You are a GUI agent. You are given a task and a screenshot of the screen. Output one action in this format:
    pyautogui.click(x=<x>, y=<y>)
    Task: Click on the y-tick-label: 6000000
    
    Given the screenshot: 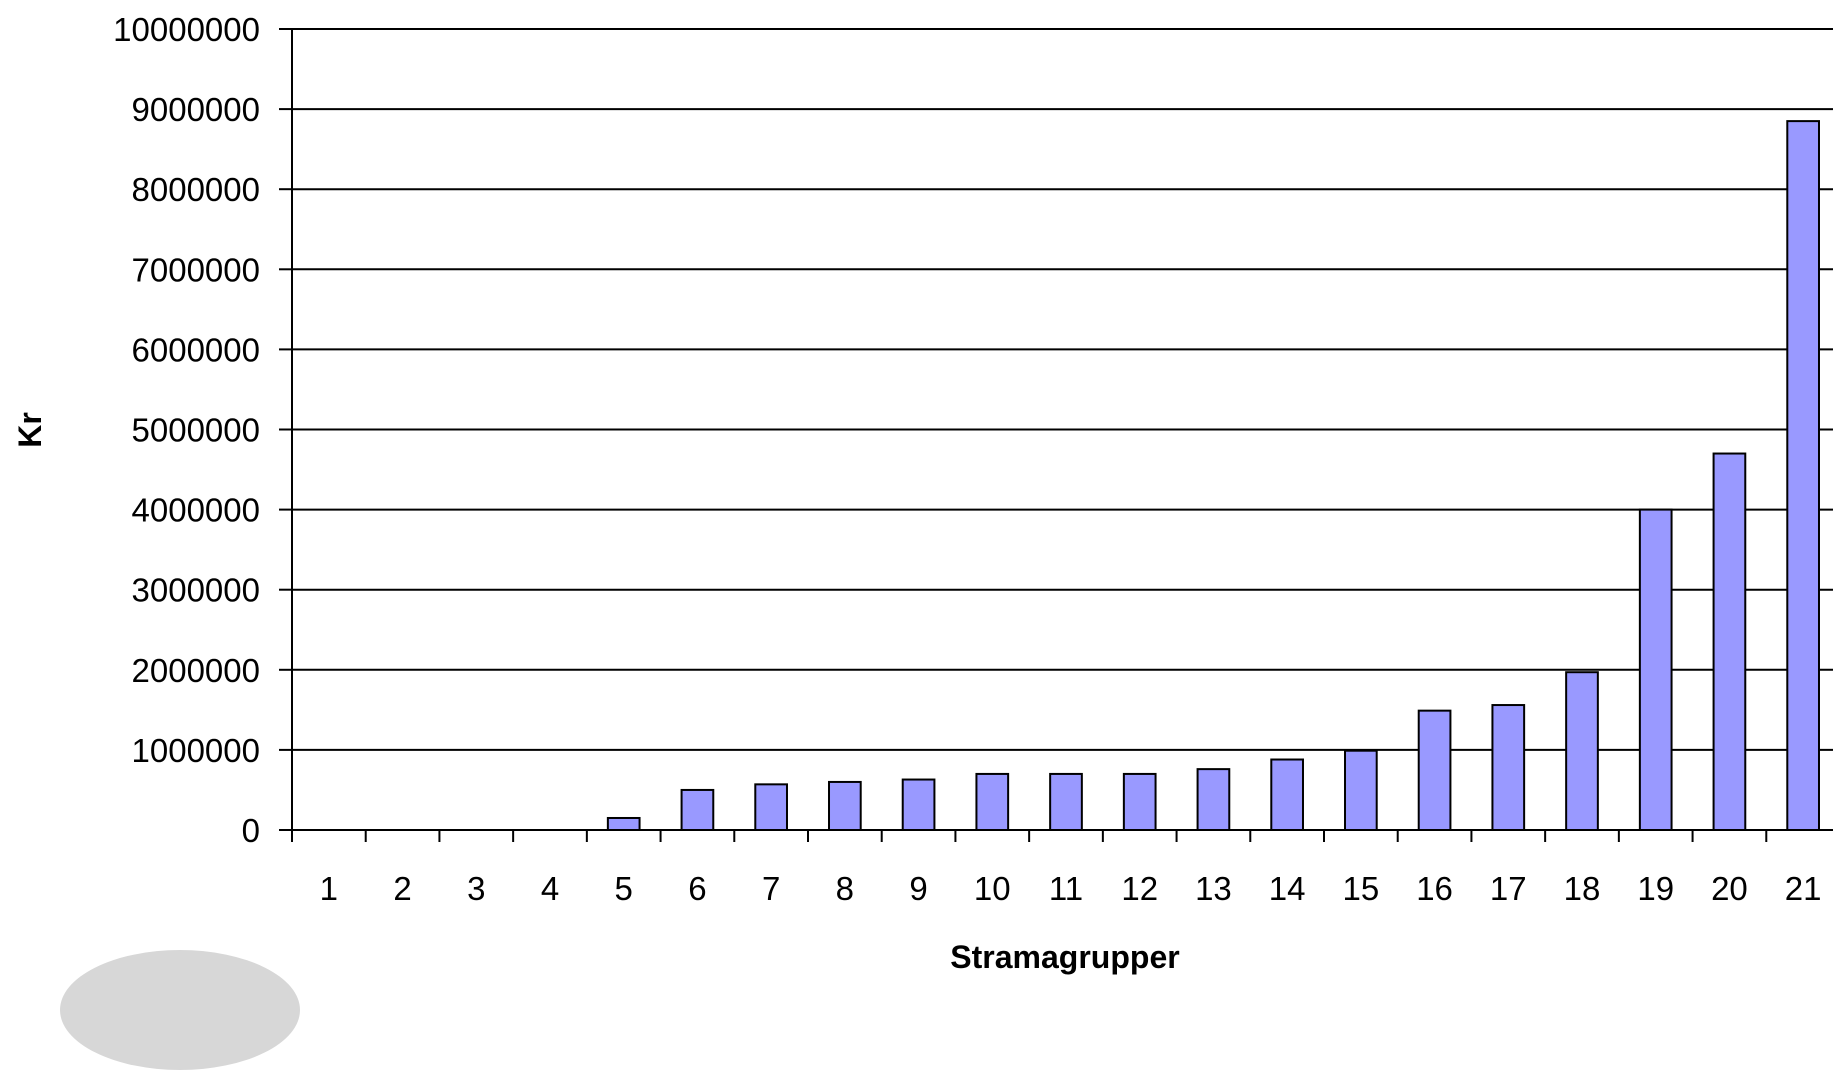 What is the action you would take?
    pyautogui.click(x=196, y=349)
    